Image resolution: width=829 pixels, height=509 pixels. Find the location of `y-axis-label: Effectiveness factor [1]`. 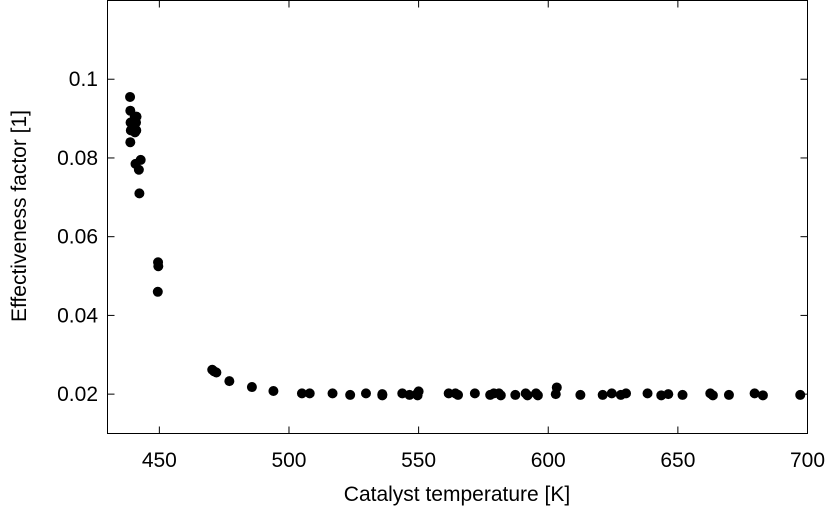

y-axis-label: Effectiveness factor [1] is located at coordinates (19, 216).